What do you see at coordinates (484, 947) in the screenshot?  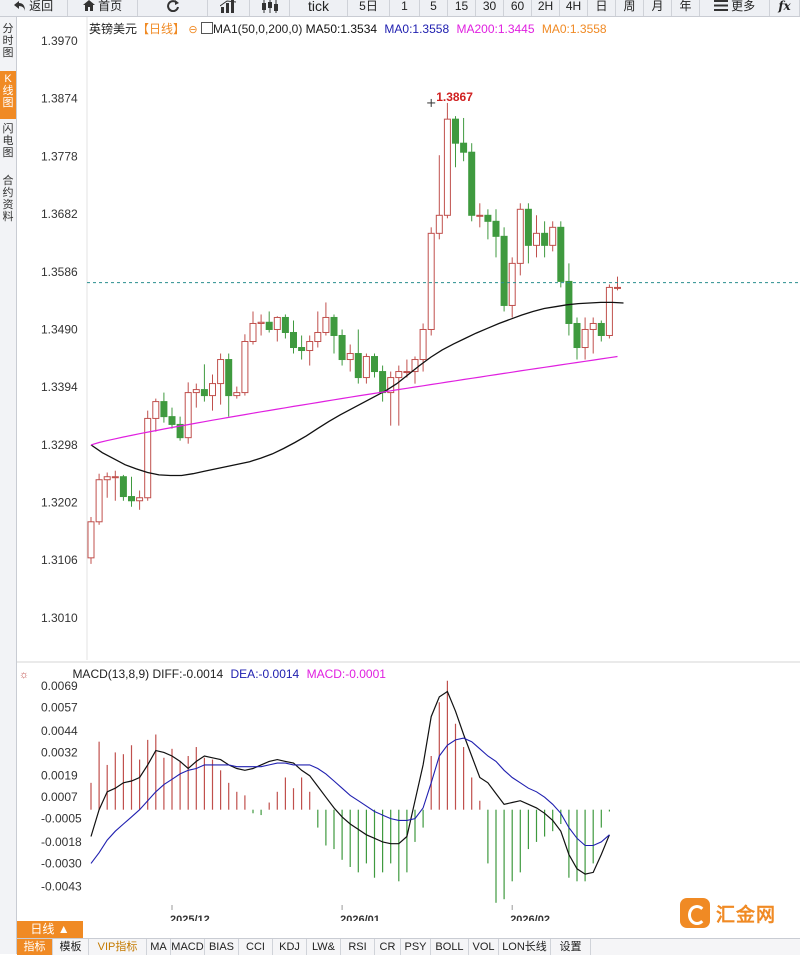 I see `indicator-tab: VOL` at bounding box center [484, 947].